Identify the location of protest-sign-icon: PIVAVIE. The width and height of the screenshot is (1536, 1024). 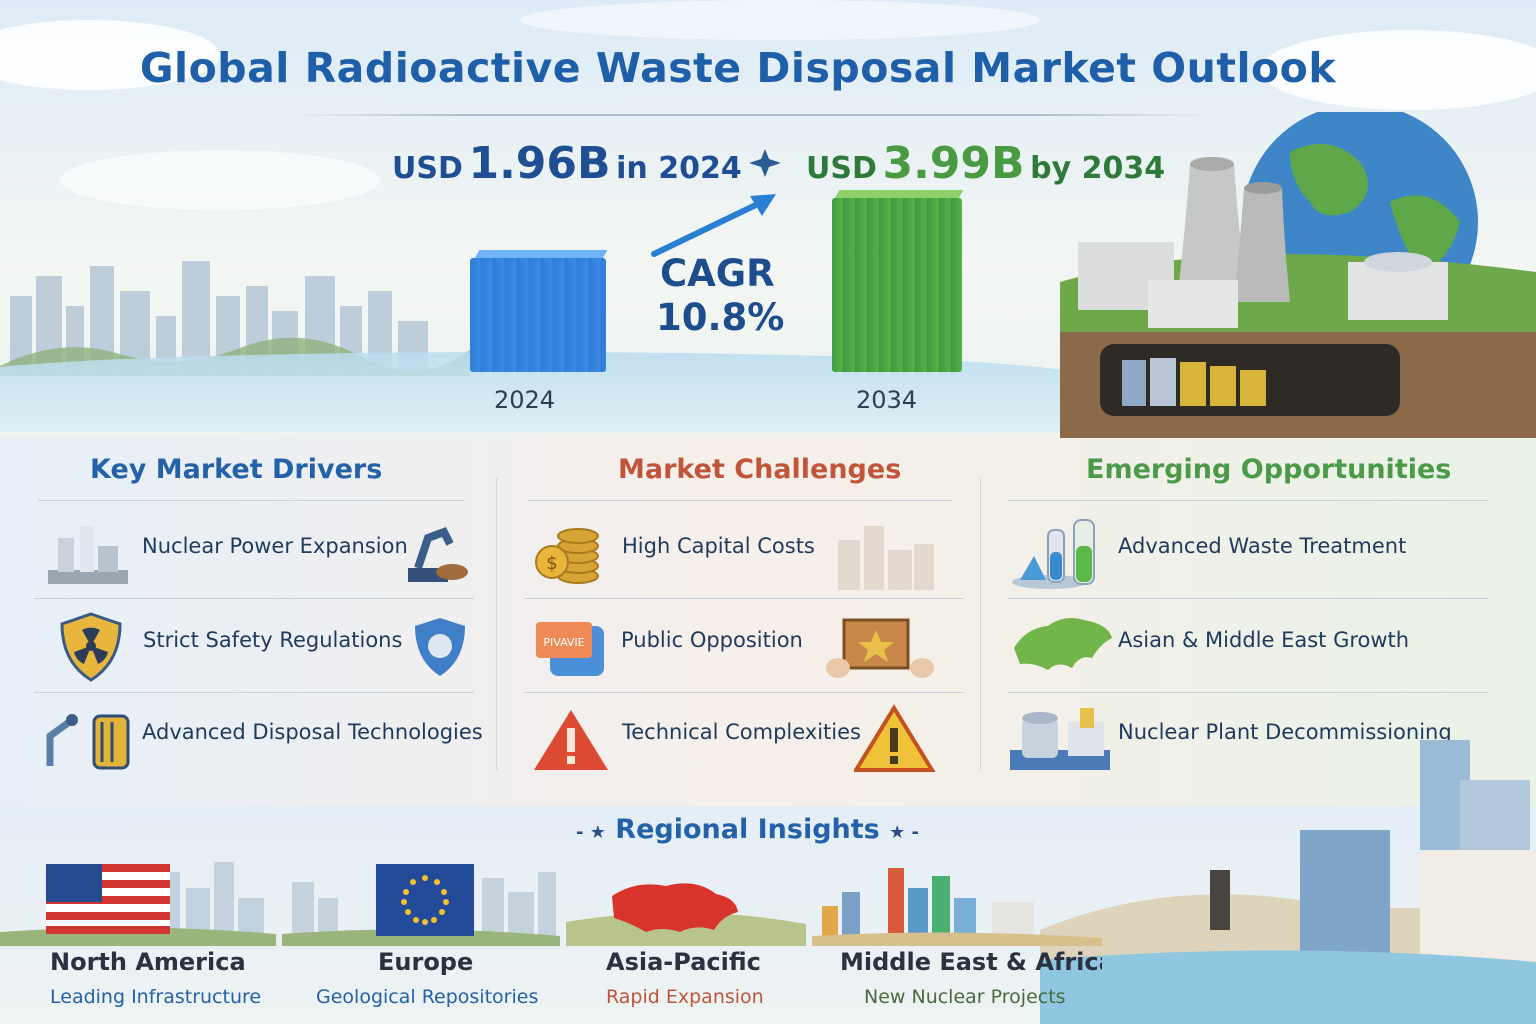
(570, 649).